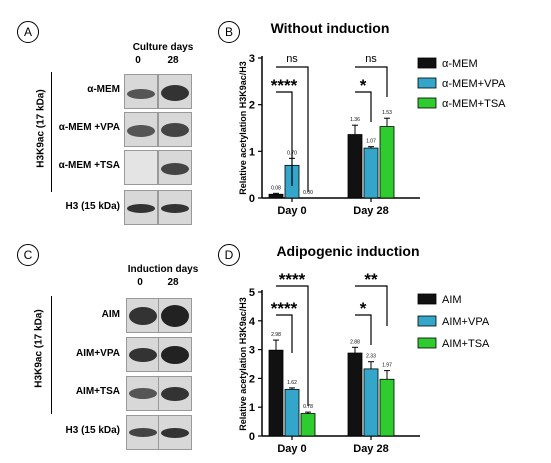  What do you see at coordinates (97, 391) in the screenshot?
I see `row-label-c-3: AIM+TSA` at bounding box center [97, 391].